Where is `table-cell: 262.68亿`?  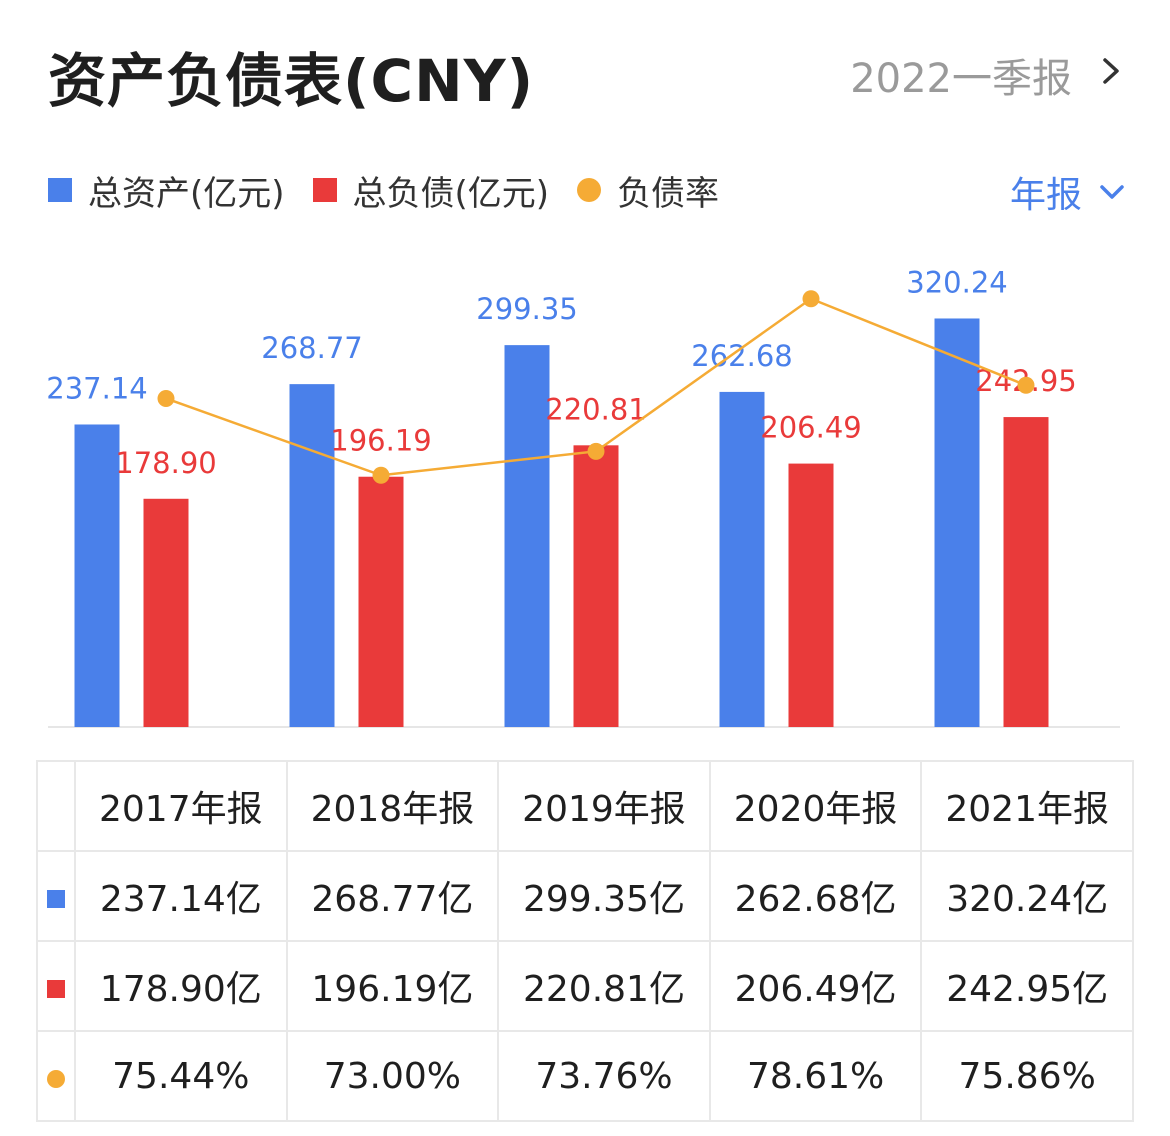
table-cell: 262.68亿 is located at coordinates (815, 896).